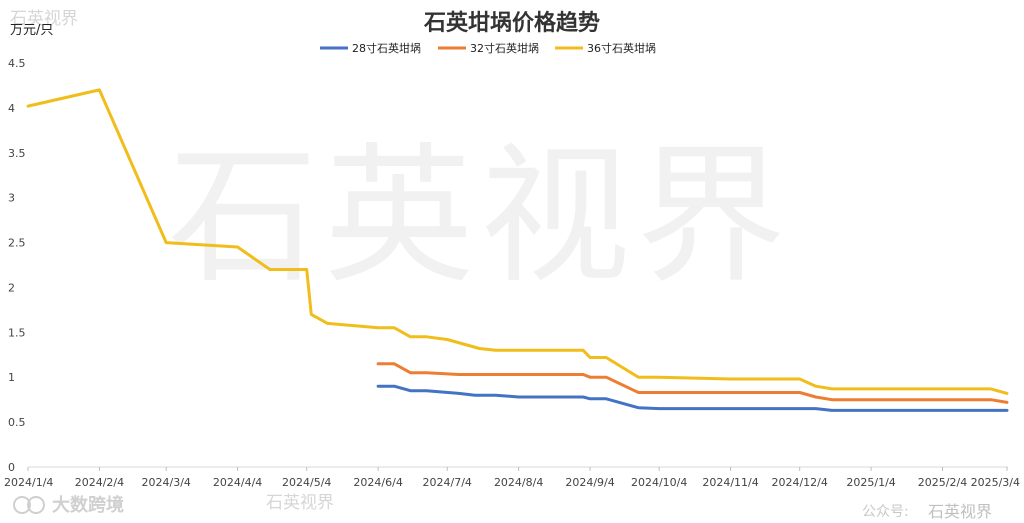 This screenshot has width=1024, height=523. Describe the element at coordinates (17, 63) in the screenshot. I see `y-tick-label: 4.5` at that location.